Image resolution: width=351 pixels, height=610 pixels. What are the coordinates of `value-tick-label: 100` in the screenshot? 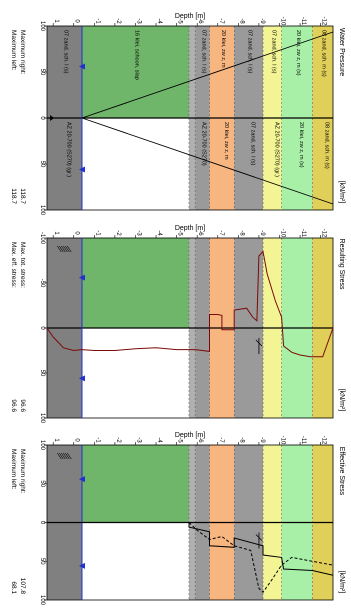 It's located at (42, 600).